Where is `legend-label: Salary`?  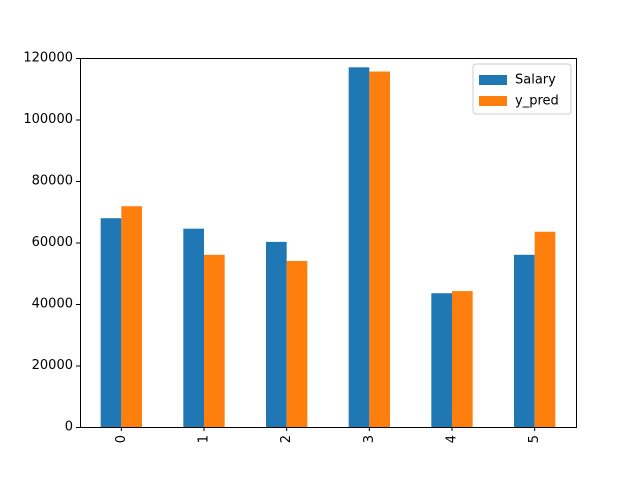 legend-label: Salary is located at coordinates (535, 80).